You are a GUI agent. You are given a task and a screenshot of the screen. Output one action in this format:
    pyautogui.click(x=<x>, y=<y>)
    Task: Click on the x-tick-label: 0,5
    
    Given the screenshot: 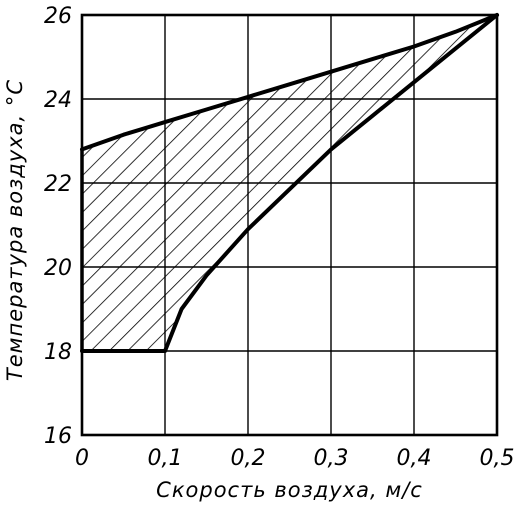 What is the action you would take?
    pyautogui.click(x=497, y=458)
    